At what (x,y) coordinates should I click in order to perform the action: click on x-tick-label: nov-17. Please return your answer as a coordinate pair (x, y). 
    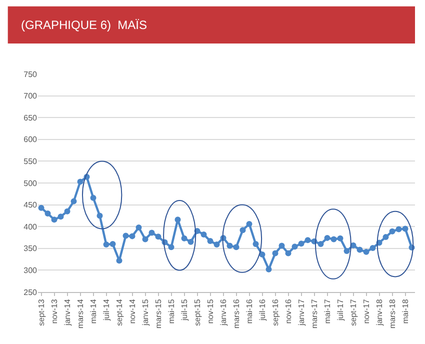
    Looking at the image, I should click on (366, 311).